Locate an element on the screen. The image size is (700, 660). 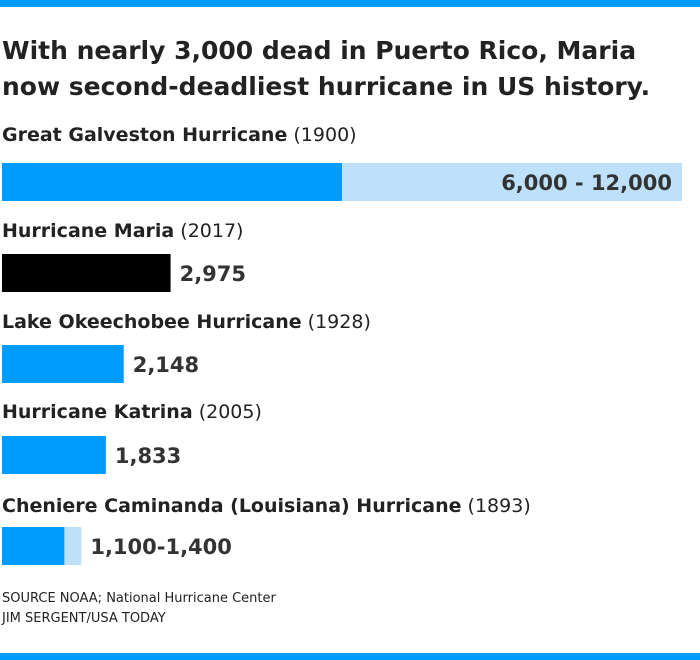
top-rule is located at coordinates (350, 3).